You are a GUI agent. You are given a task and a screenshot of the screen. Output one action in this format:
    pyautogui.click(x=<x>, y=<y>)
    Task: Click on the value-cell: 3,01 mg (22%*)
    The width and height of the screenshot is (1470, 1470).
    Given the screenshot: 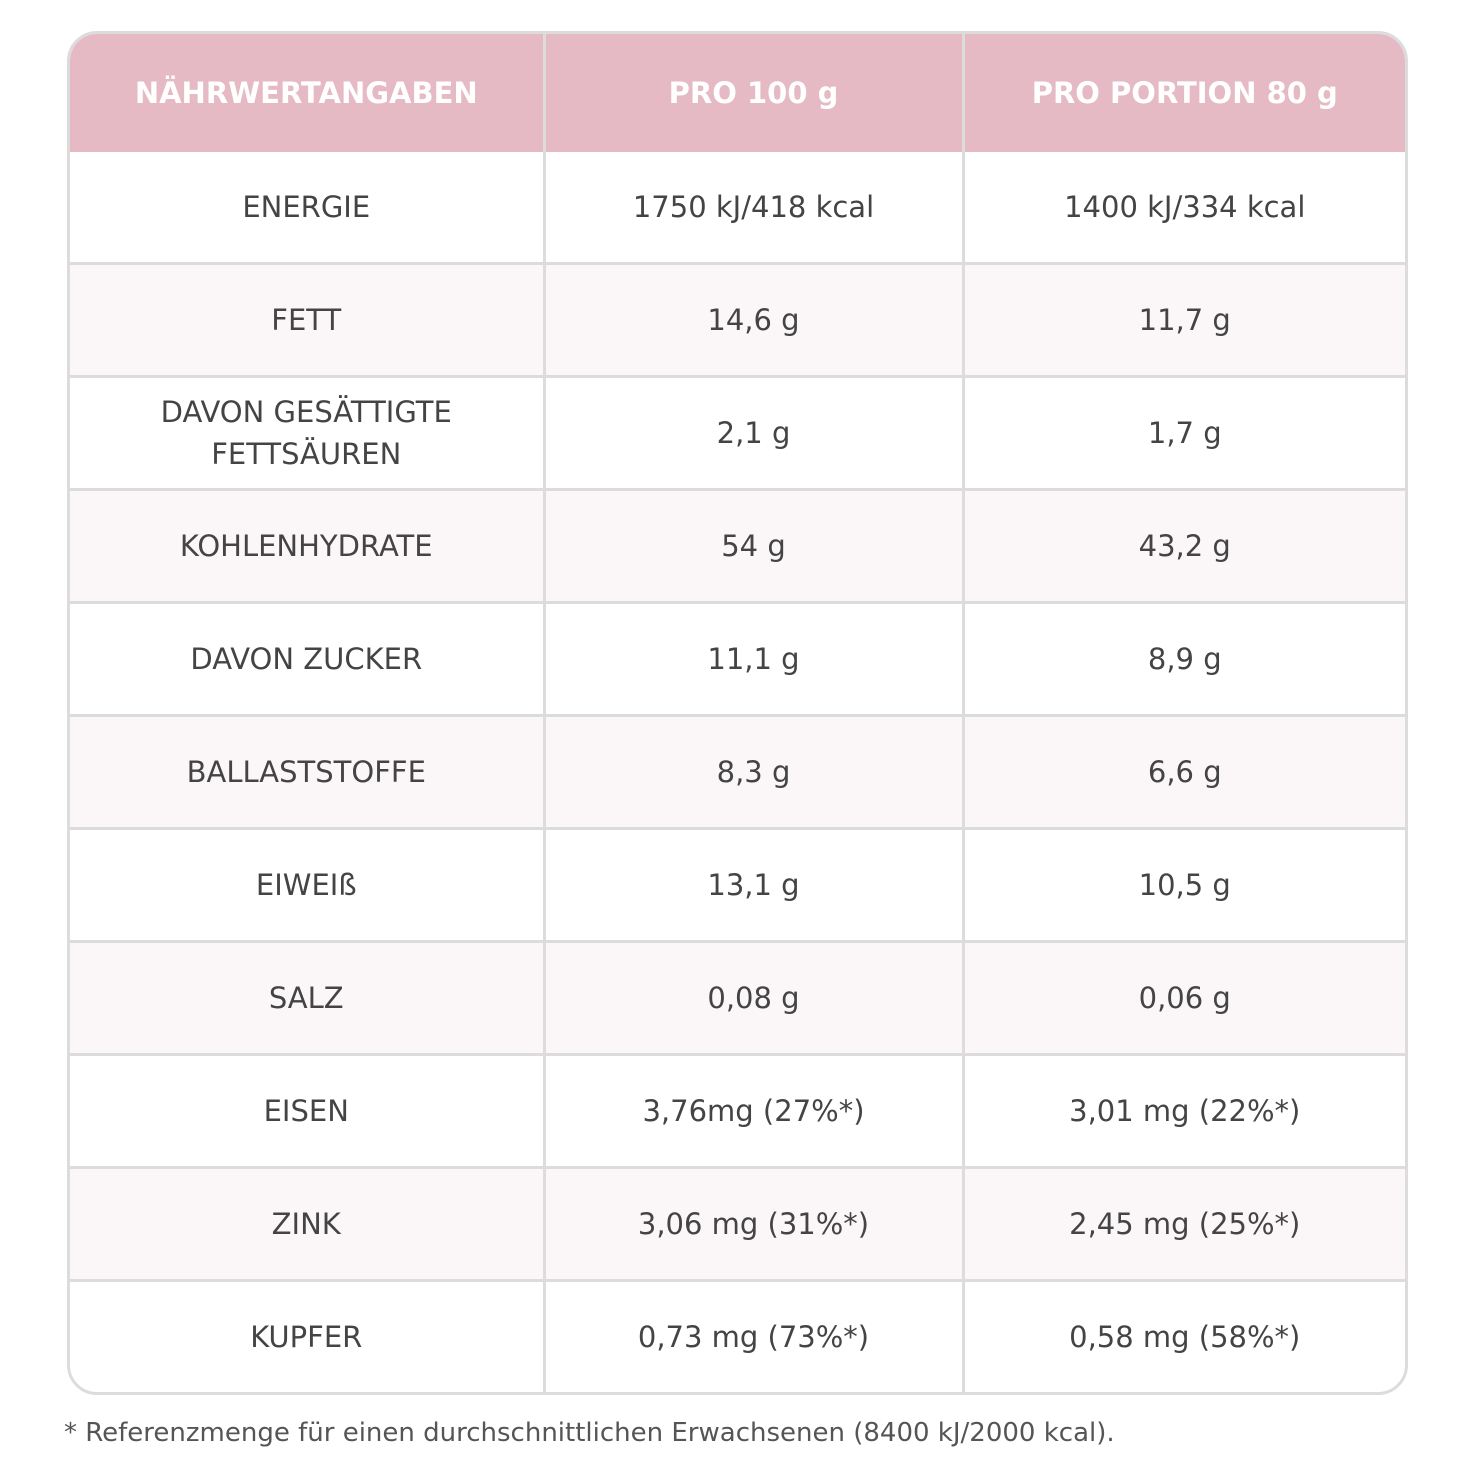 What is the action you would take?
    pyautogui.click(x=1183, y=1111)
    